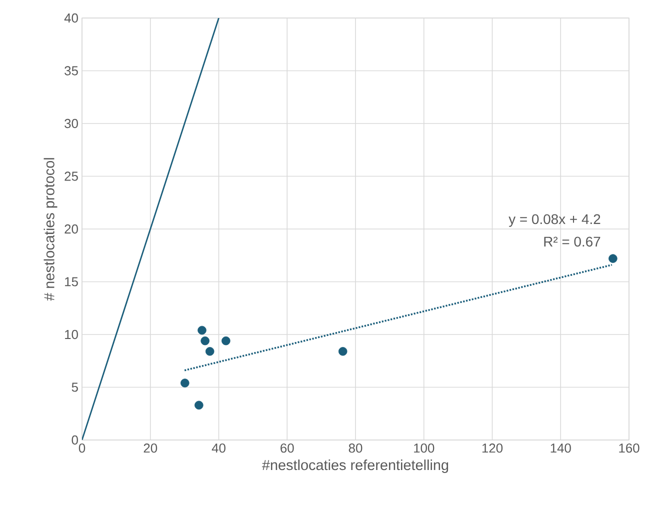 This screenshot has width=657, height=513. Describe the element at coordinates (554, 220) in the screenshot. I see `annotation: y = 0.08x + 4.2` at that location.